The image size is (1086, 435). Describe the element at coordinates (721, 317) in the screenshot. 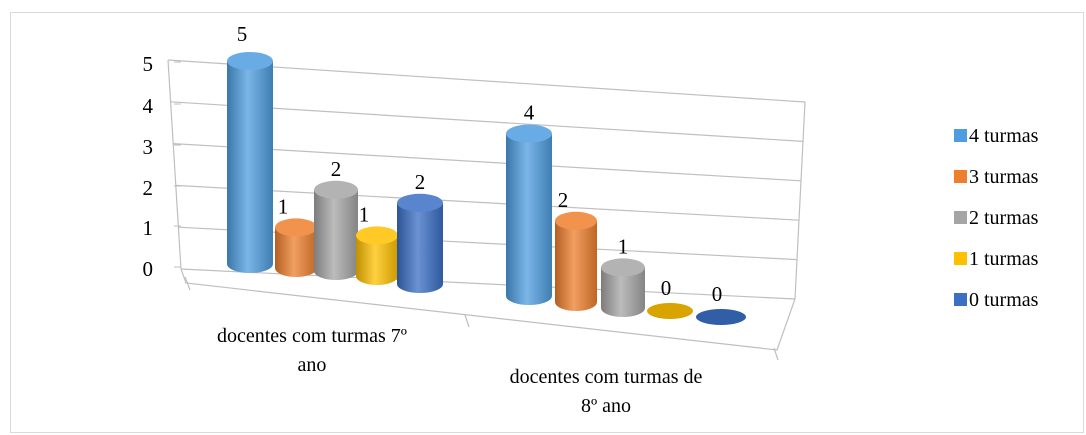

I see `bar-1-4-flat` at that location.